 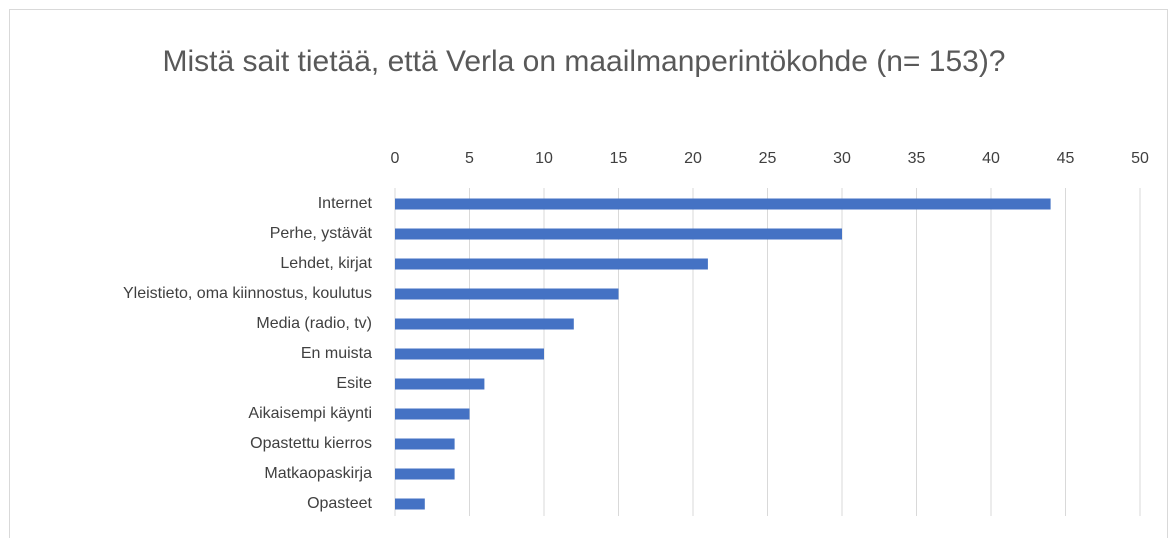 I want to click on y-tick-label: Opasteet, so click(x=339, y=503).